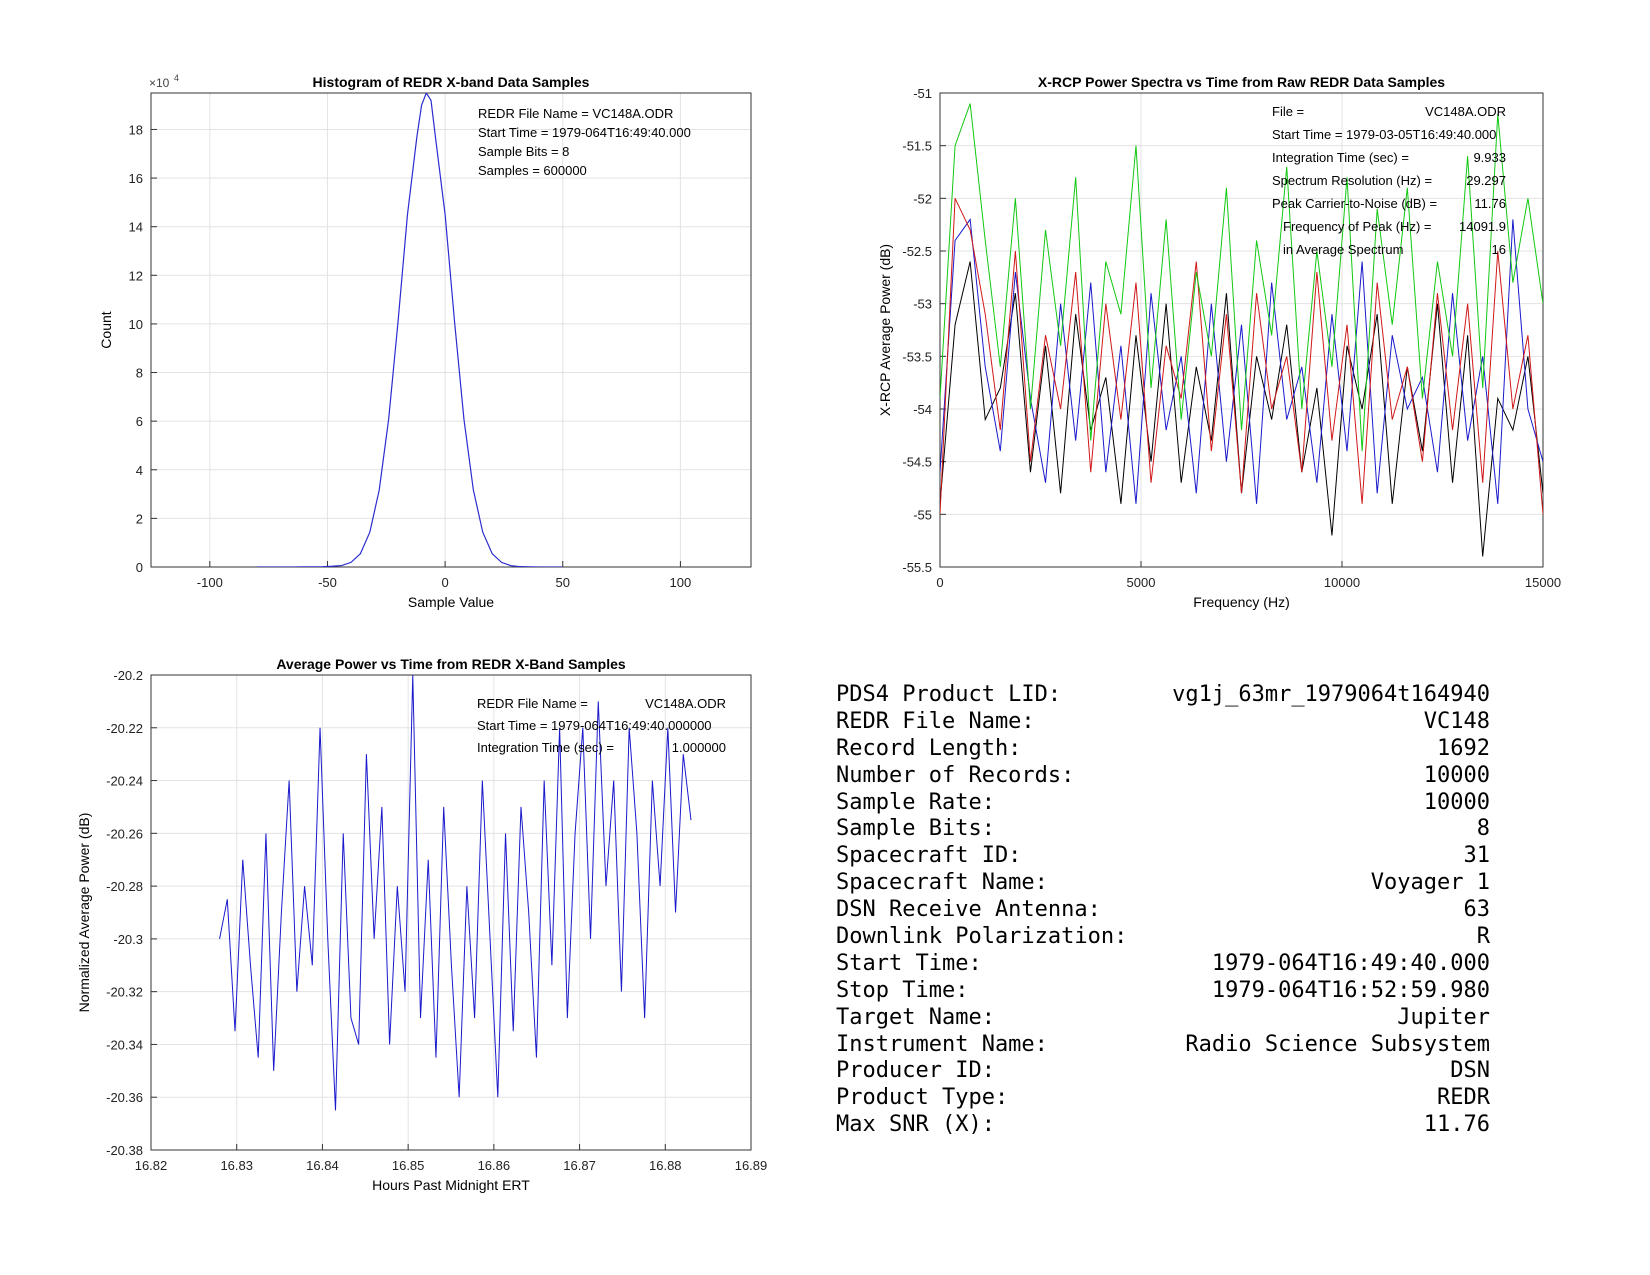  Describe the element at coordinates (128, 939) in the screenshot. I see `y-tick-label: -20.3` at that location.